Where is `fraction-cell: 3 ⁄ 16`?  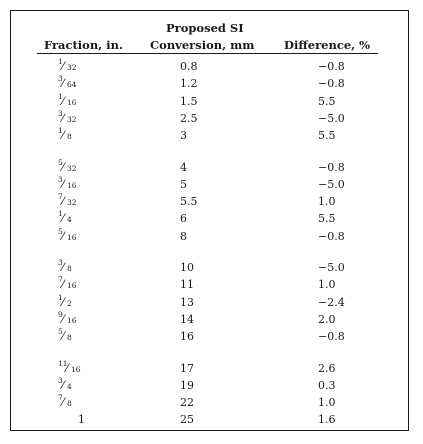 fraction-cell: 3 ⁄ 16 is located at coordinates (83, 184).